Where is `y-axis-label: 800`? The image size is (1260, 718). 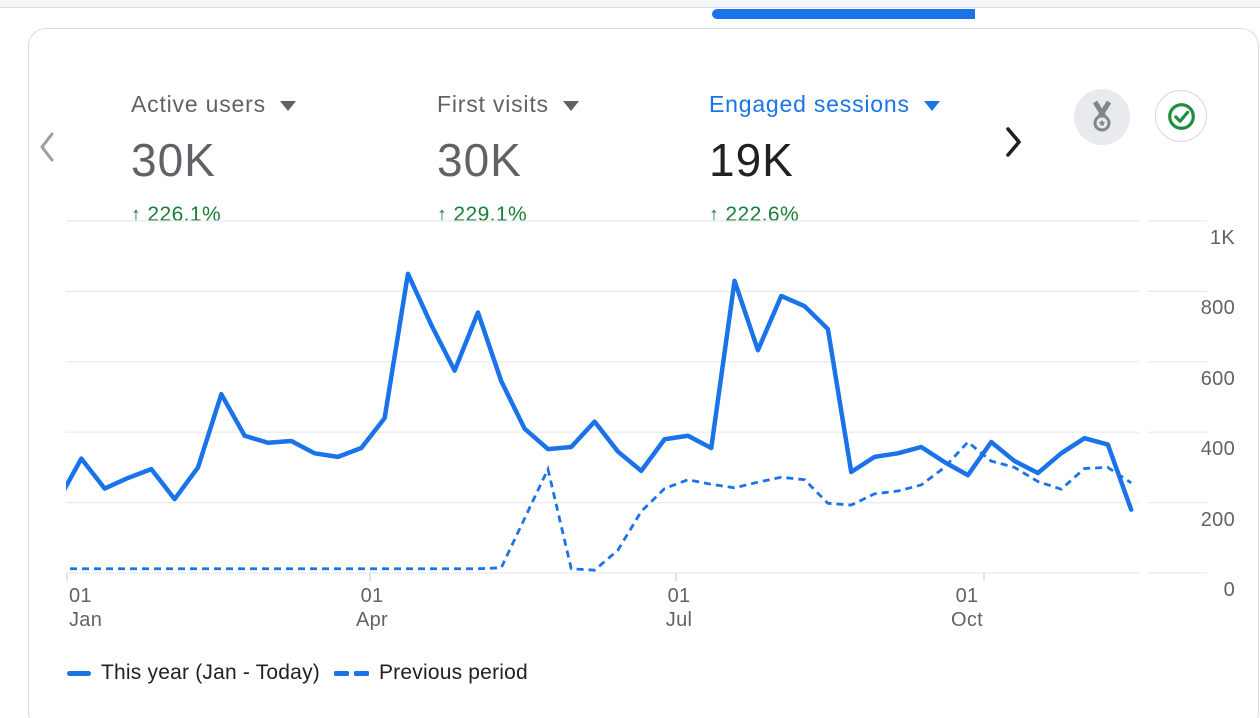 y-axis-label: 800 is located at coordinates (1217, 308).